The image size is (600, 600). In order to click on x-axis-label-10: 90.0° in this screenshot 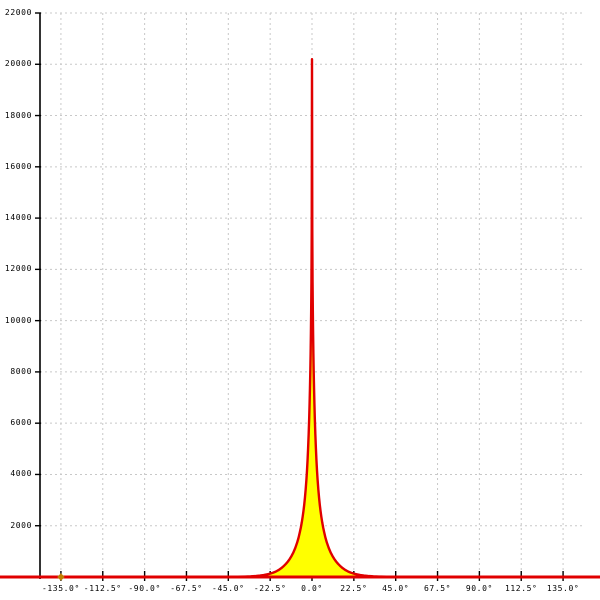, I will do `click(479, 588)`.